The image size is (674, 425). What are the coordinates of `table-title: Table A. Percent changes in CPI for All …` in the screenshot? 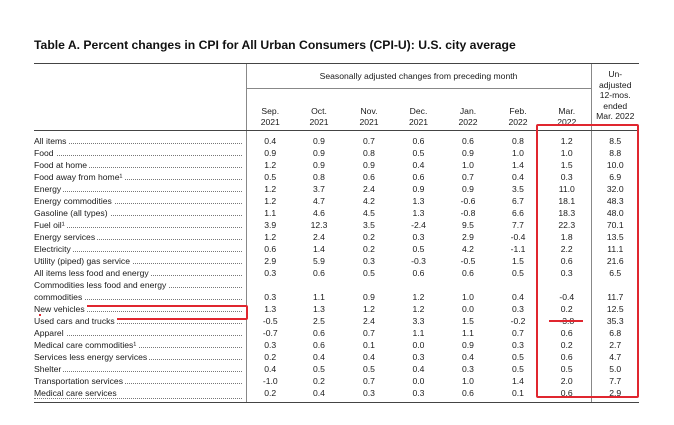 It's located at (275, 45).